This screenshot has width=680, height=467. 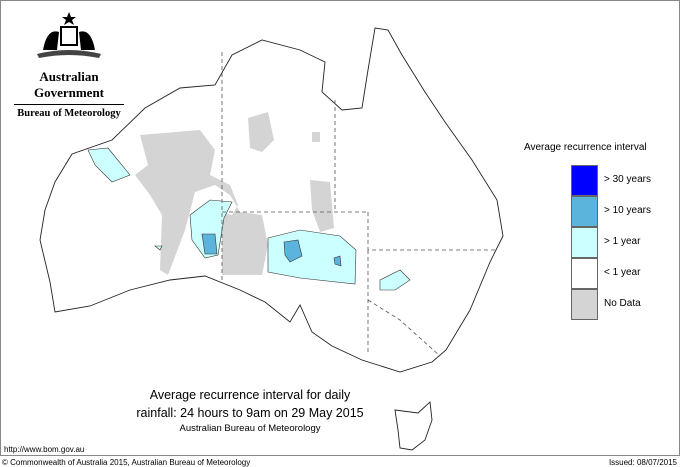 What do you see at coordinates (622, 303) in the screenshot?
I see `legend-label: No Data` at bounding box center [622, 303].